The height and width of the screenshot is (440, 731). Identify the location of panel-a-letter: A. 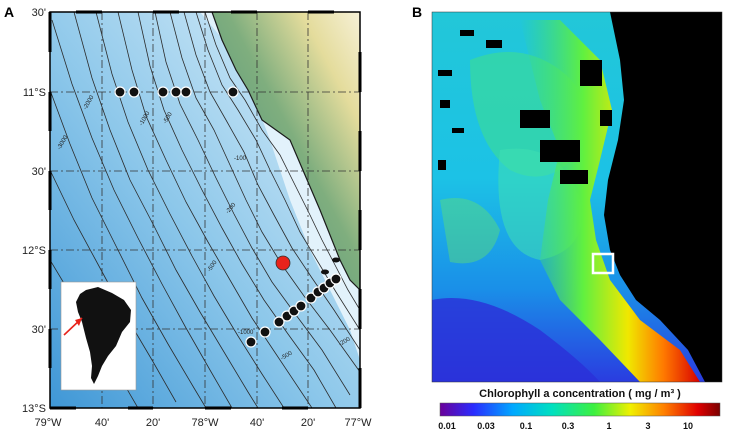
(9, 12).